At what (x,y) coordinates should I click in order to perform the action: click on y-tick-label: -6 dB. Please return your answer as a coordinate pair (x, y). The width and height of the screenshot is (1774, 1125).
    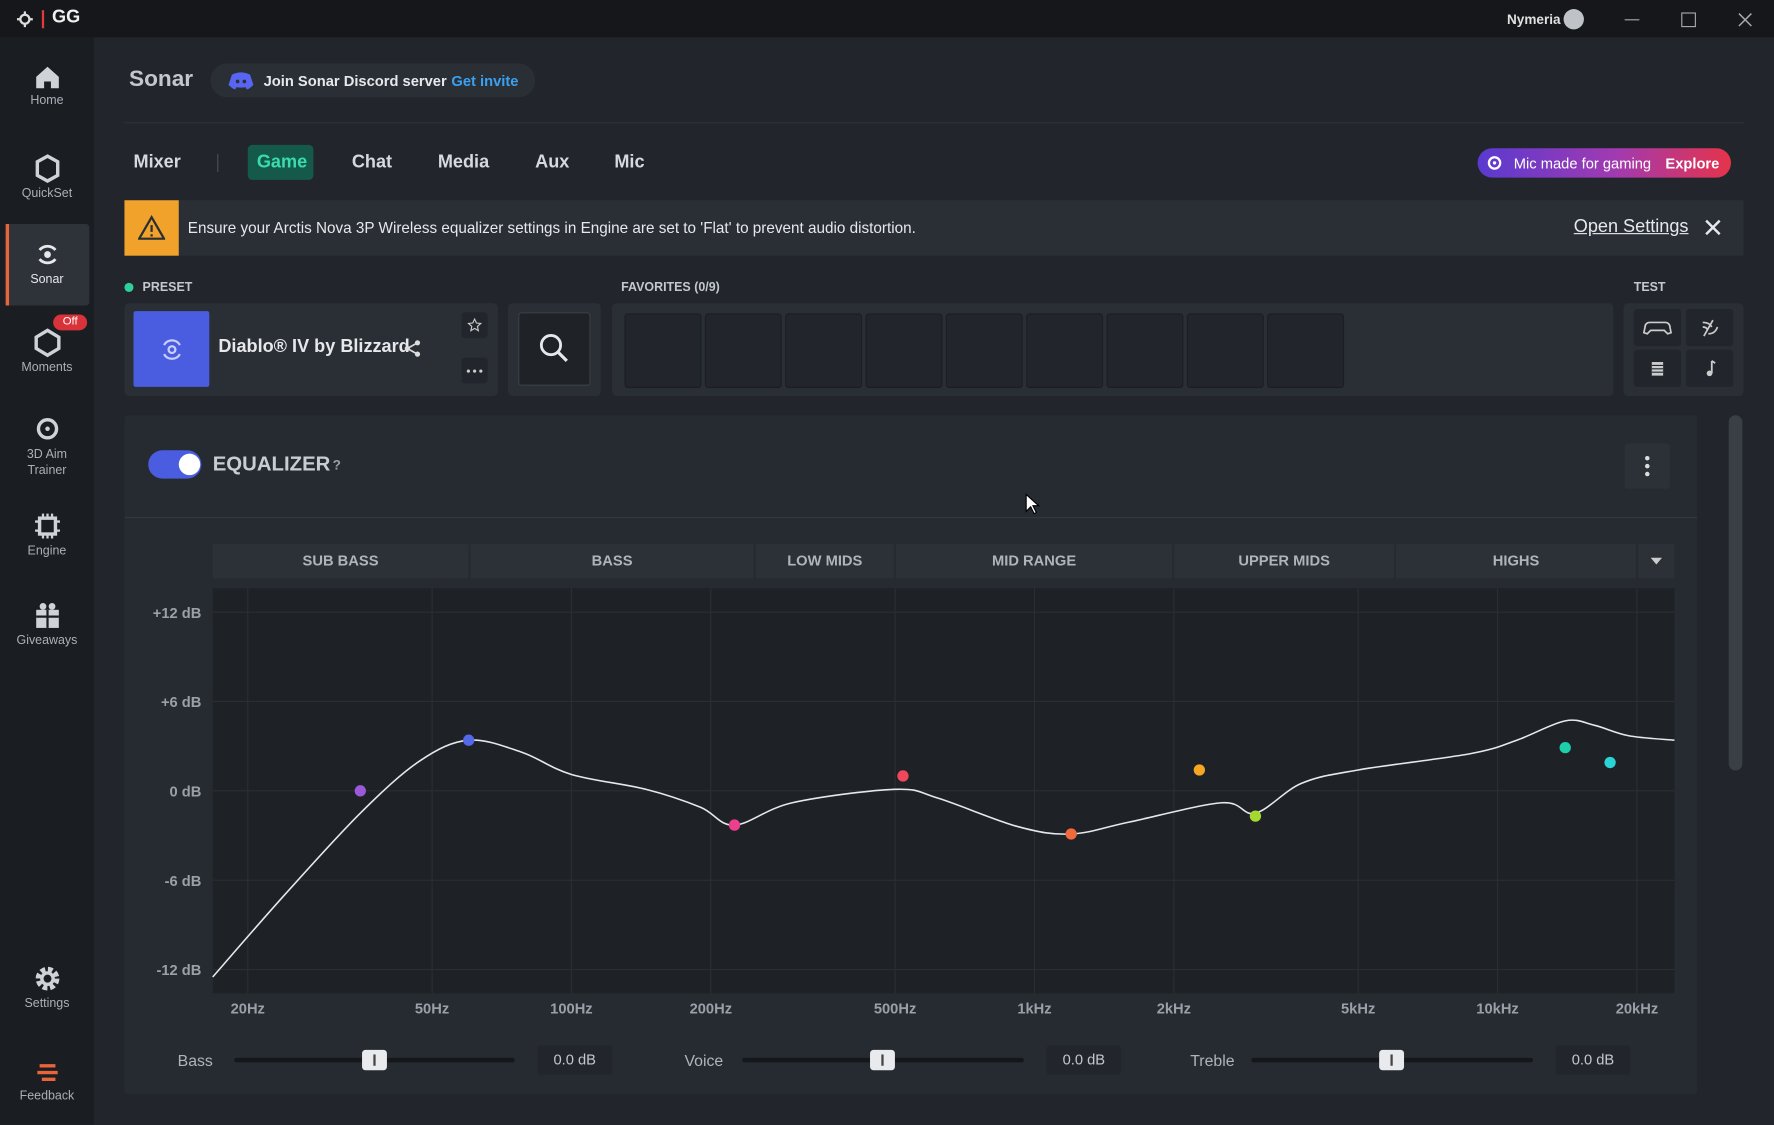
    Looking at the image, I should click on (183, 882).